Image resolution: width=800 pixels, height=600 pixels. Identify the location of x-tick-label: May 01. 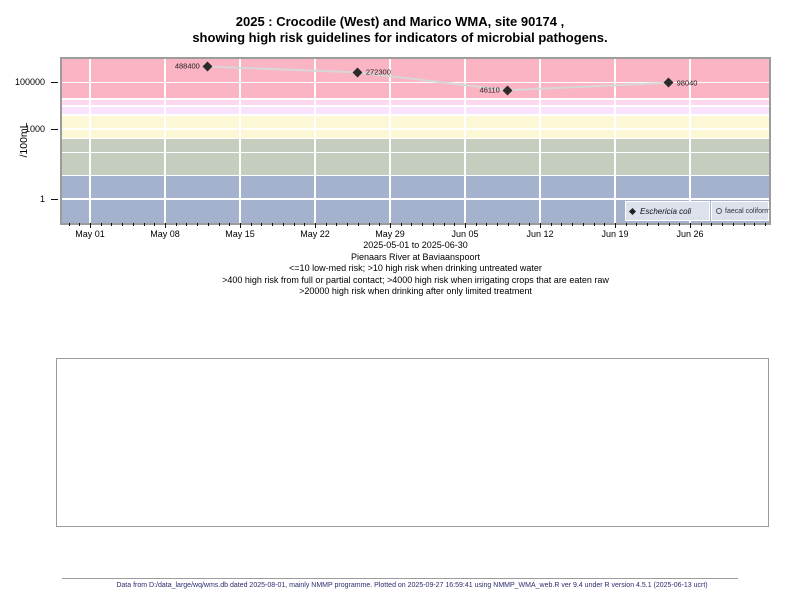
(90, 234).